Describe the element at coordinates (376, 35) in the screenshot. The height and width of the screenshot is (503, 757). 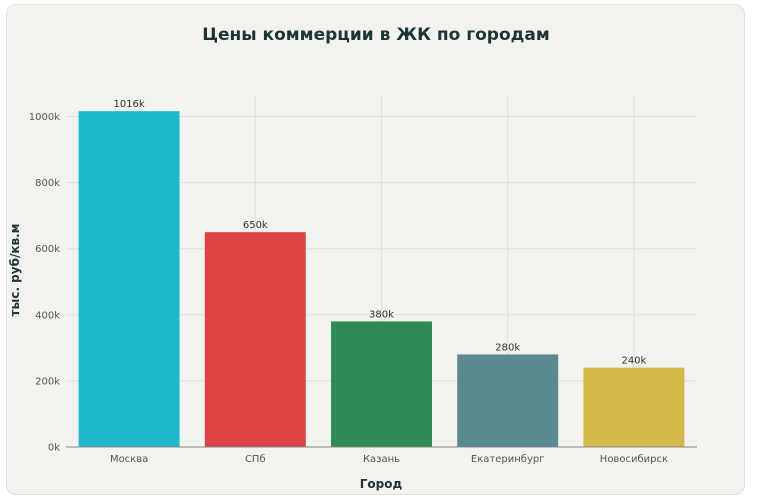
I see `chart-title: Цены коммерции в ЖК по городам` at that location.